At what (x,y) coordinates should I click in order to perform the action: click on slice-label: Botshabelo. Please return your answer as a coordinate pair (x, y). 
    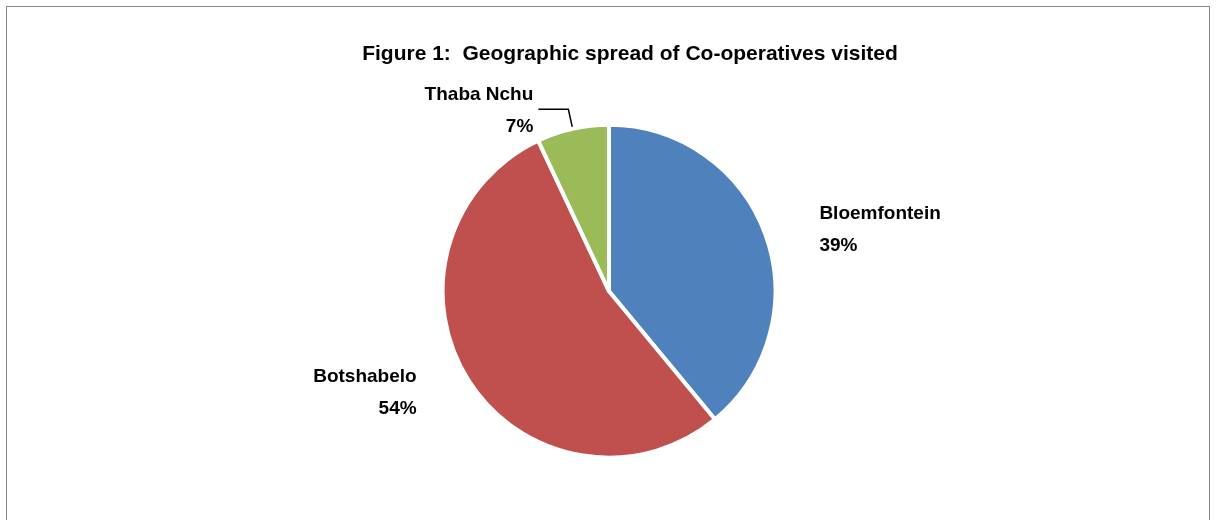
    Looking at the image, I should click on (365, 375).